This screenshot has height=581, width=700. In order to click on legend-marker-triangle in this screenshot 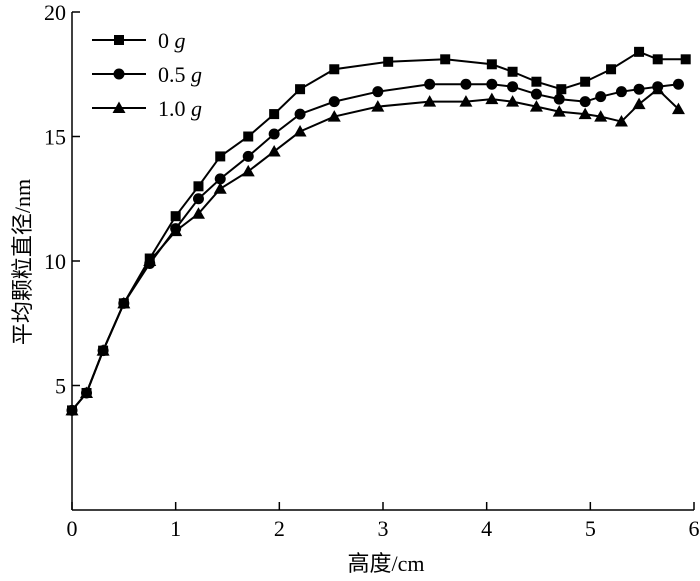, I will do `click(119, 107)`.